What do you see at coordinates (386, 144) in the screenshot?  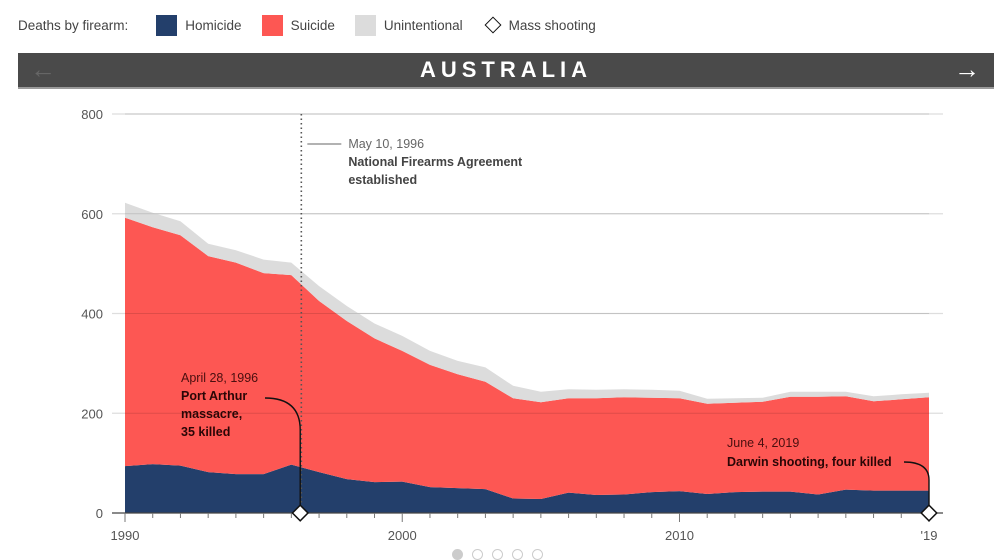 I see `nfa-date: May 10, 1996` at bounding box center [386, 144].